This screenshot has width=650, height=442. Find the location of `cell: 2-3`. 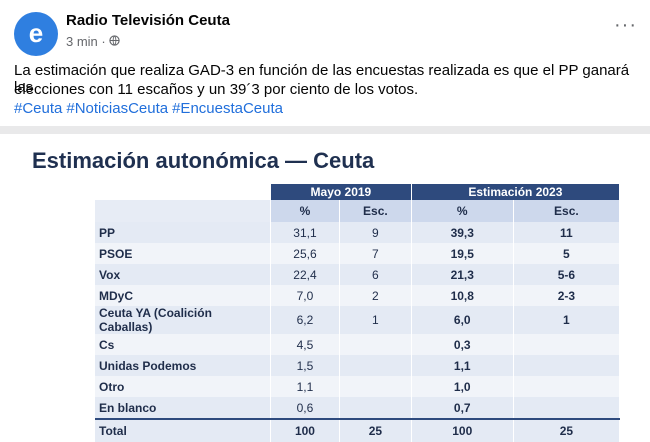

cell: 2-3 is located at coordinates (567, 295).